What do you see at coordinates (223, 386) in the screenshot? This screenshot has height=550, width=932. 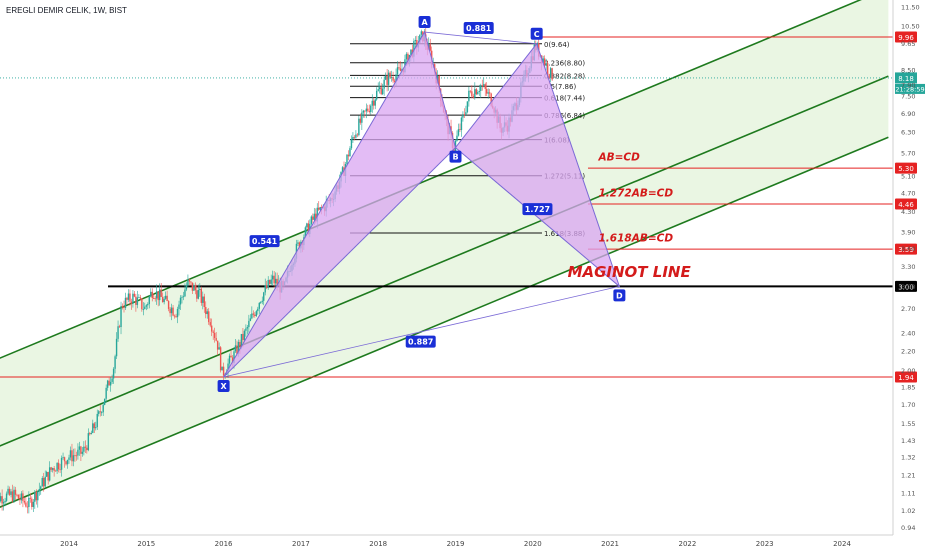 I see `point-label-box` at bounding box center [223, 386].